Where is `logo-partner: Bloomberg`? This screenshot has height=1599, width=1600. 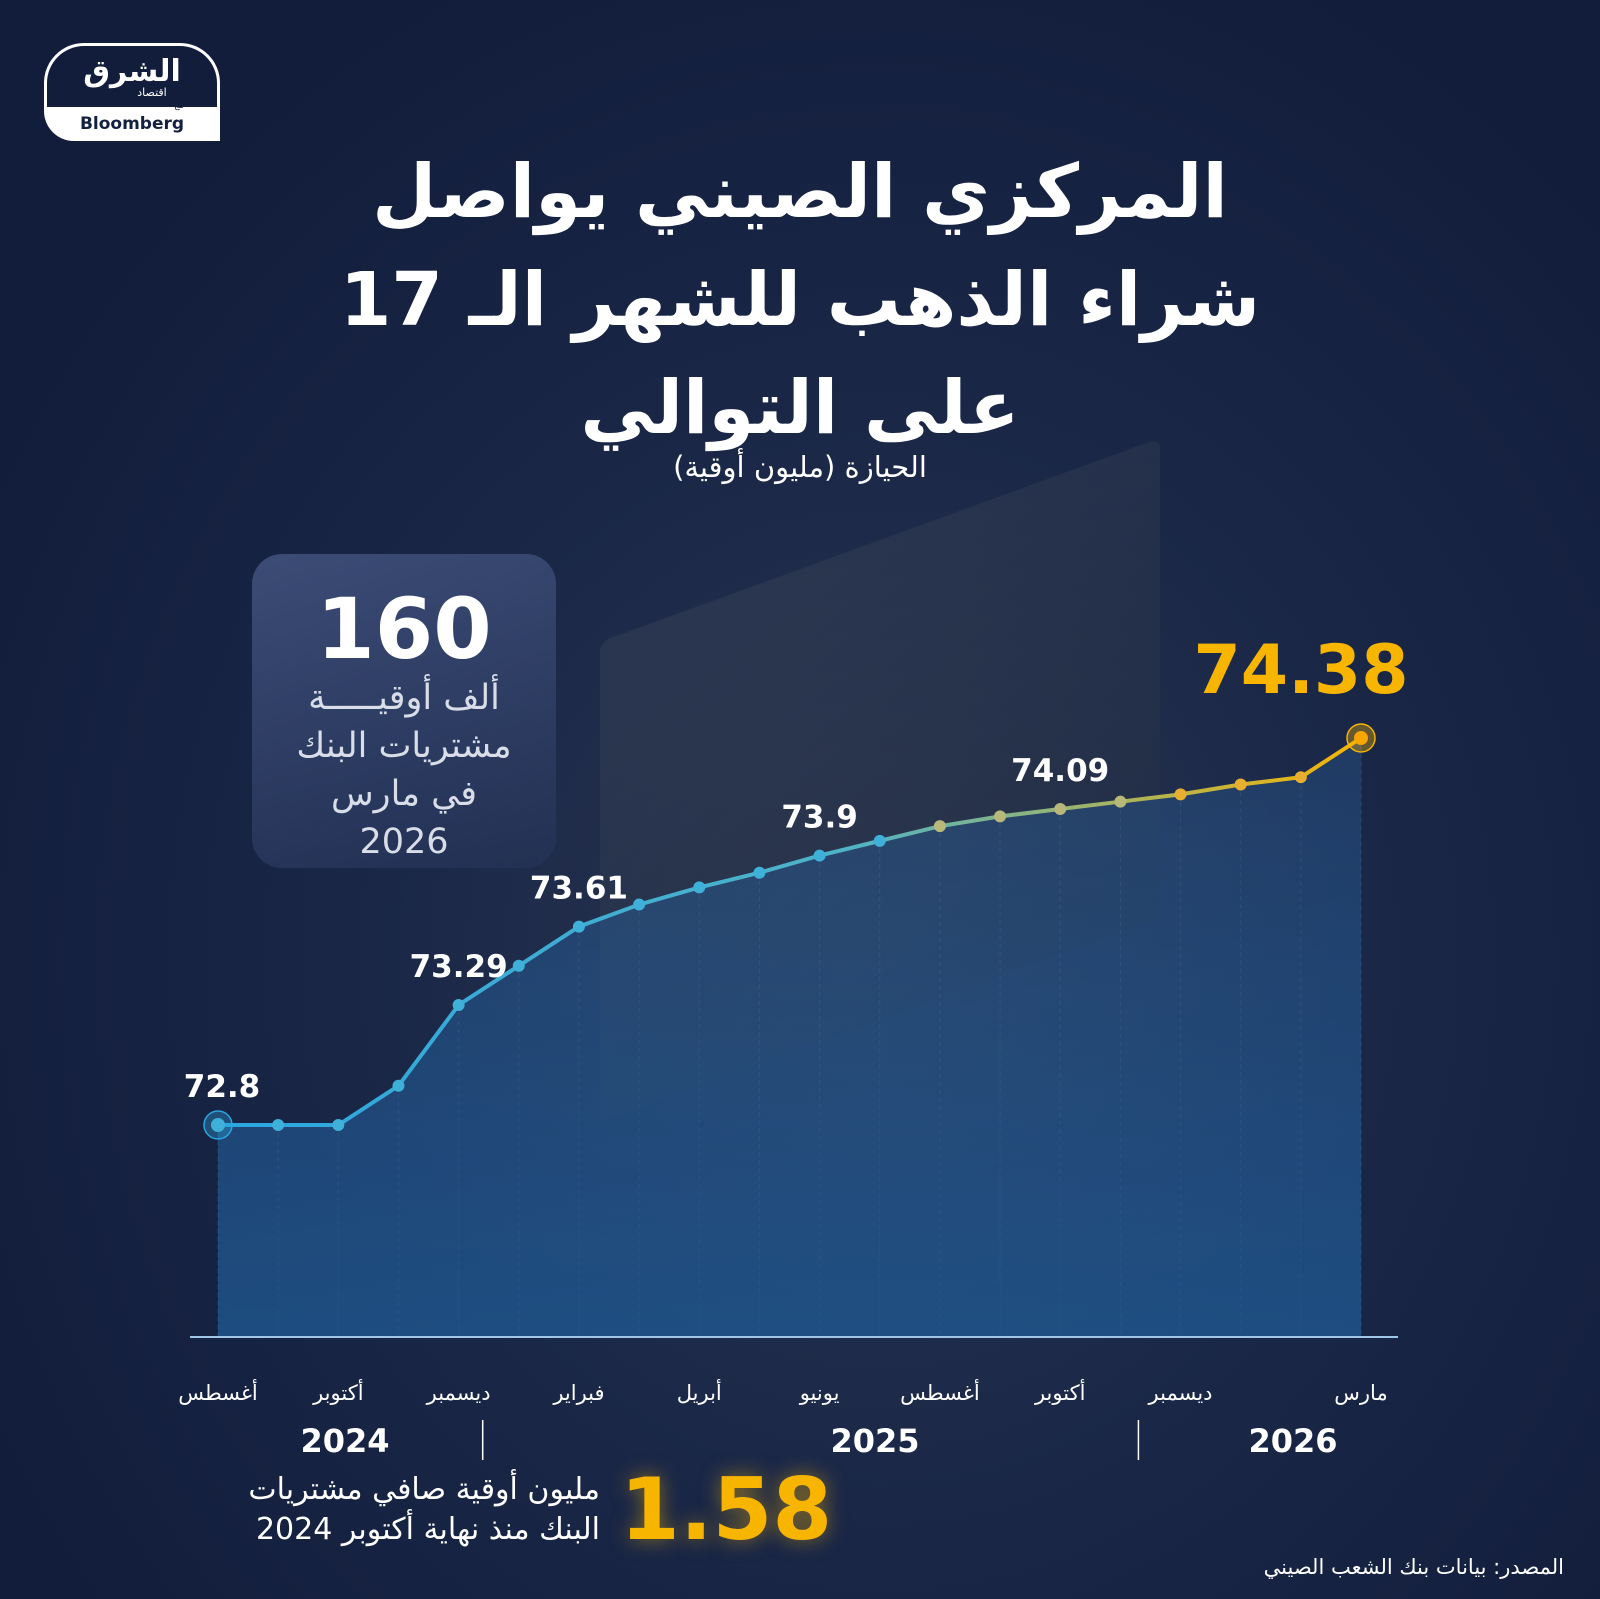 logo-partner: Bloomberg is located at coordinates (132, 124).